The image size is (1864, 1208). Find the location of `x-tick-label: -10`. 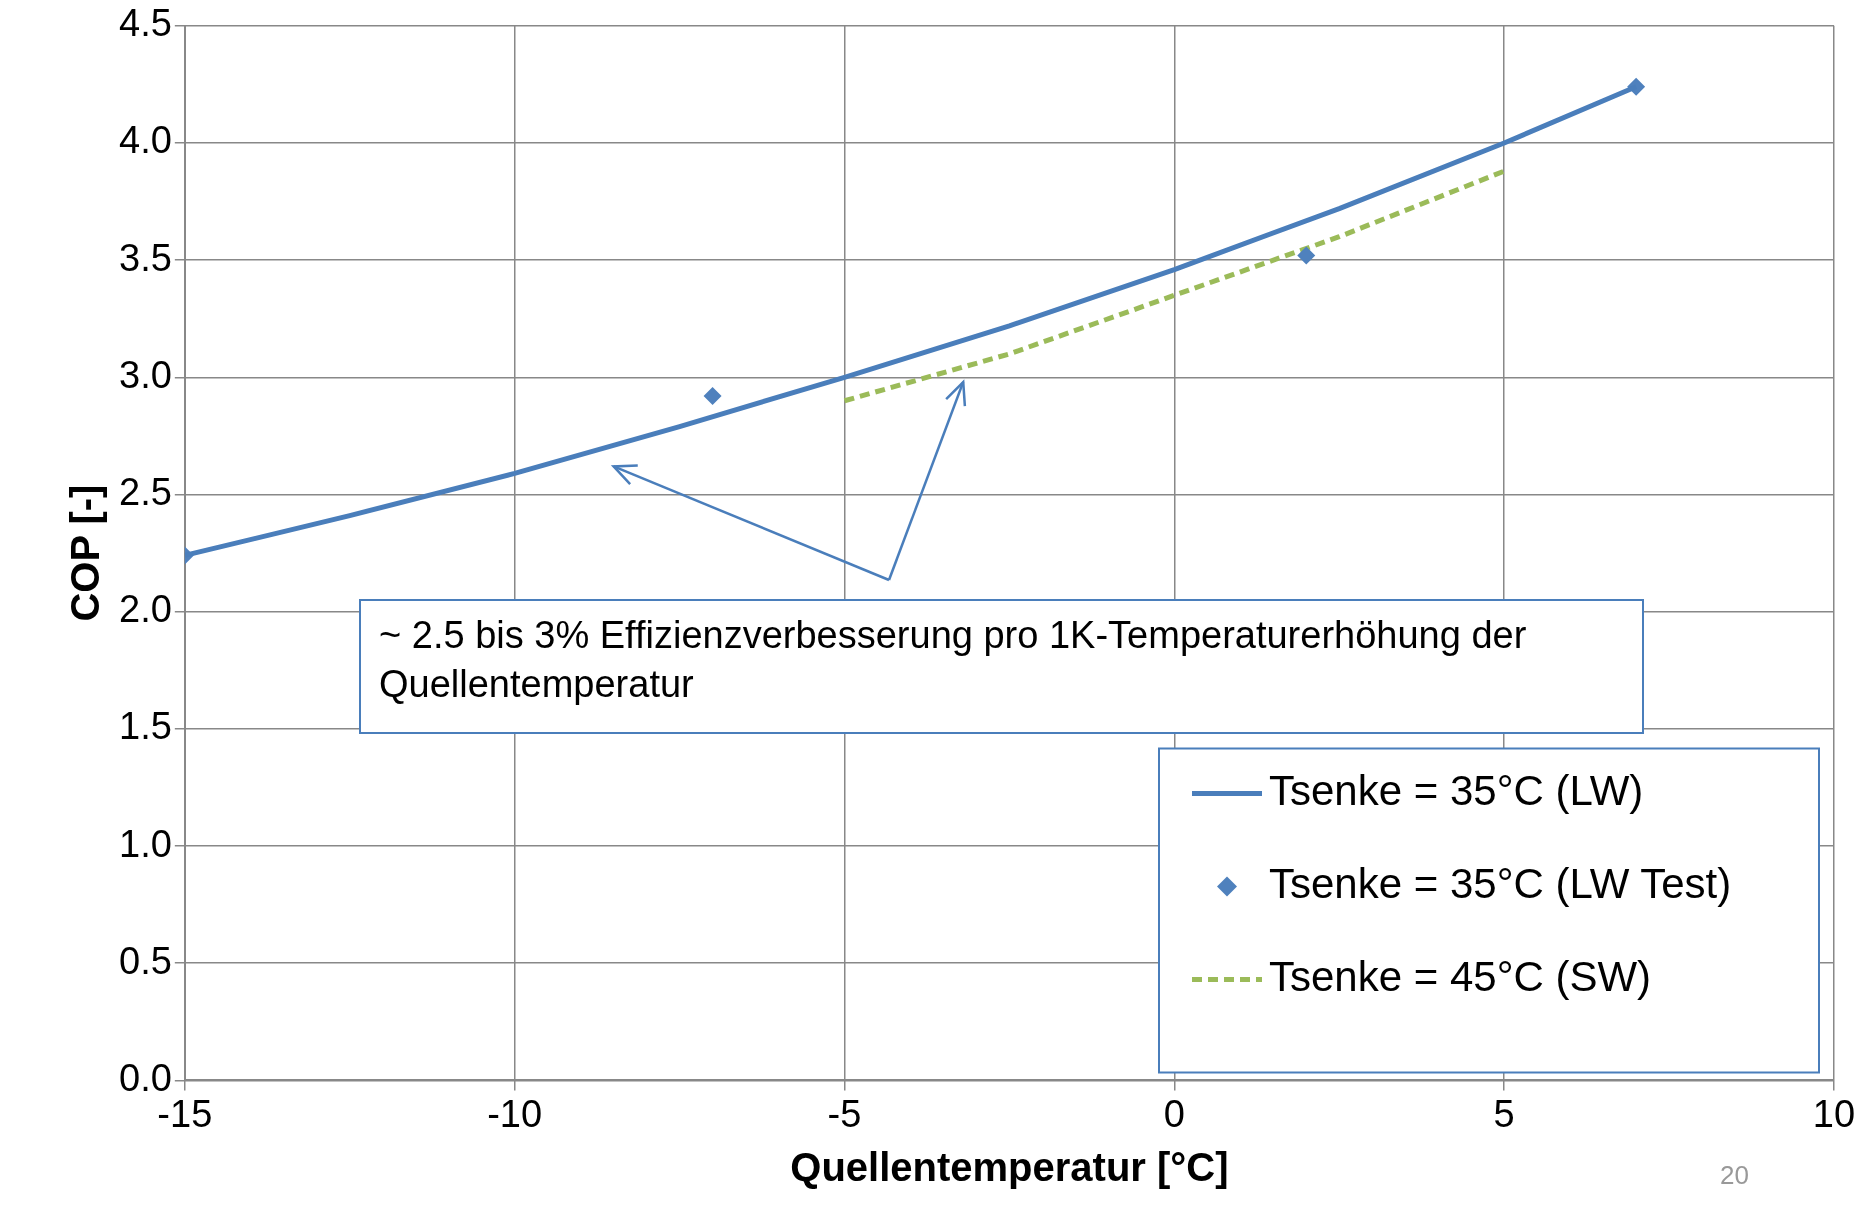

x-tick-label: -10 is located at coordinates (515, 1113).